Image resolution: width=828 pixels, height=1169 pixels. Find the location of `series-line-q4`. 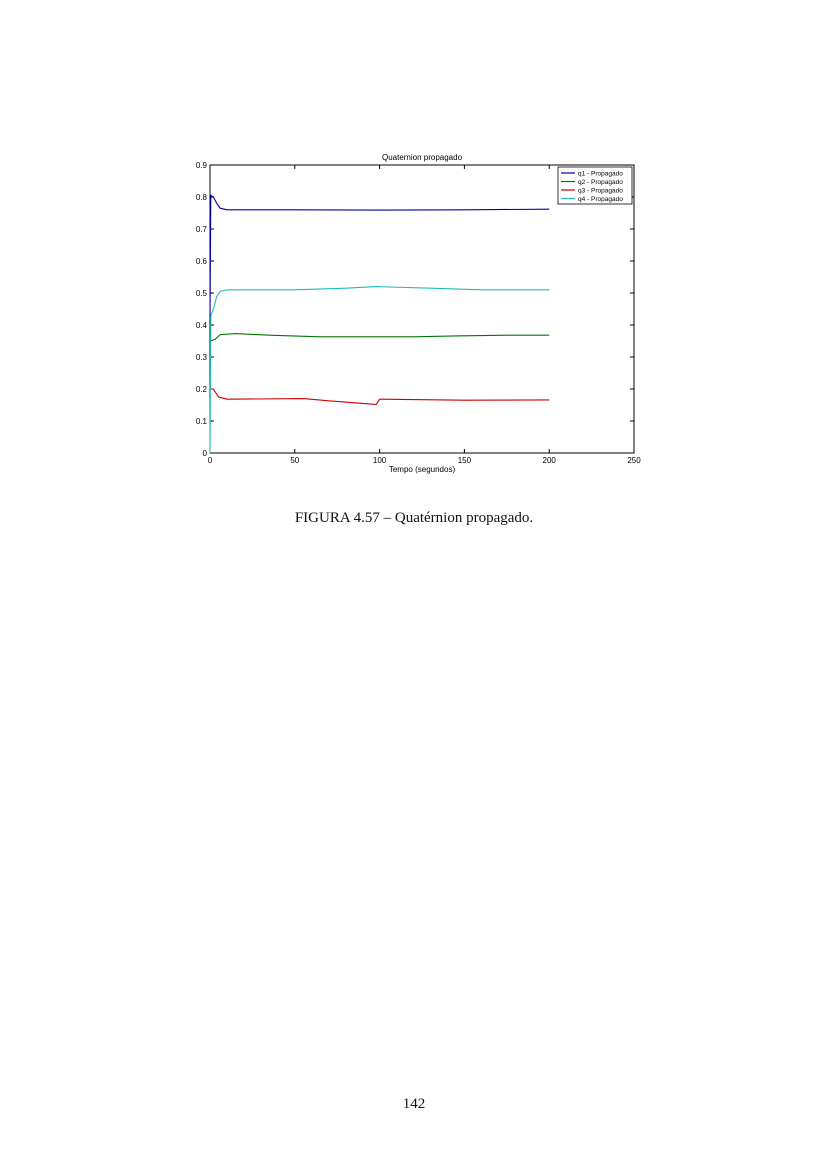

series-line-q4 is located at coordinates (379, 370).